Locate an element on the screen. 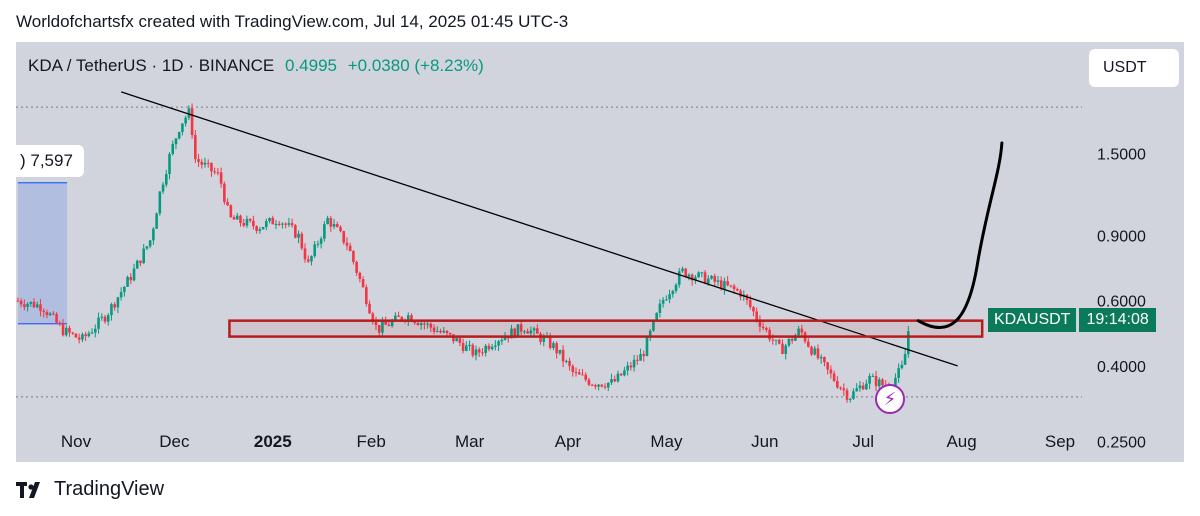 The height and width of the screenshot is (516, 1200). brand: TradingView is located at coordinates (90, 489).